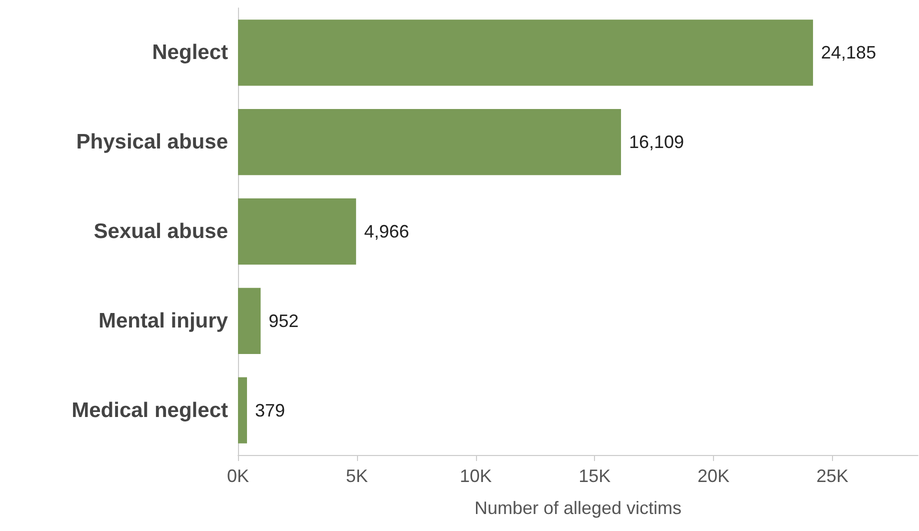  What do you see at coordinates (238, 476) in the screenshot?
I see `x-tick-label: 0K` at bounding box center [238, 476].